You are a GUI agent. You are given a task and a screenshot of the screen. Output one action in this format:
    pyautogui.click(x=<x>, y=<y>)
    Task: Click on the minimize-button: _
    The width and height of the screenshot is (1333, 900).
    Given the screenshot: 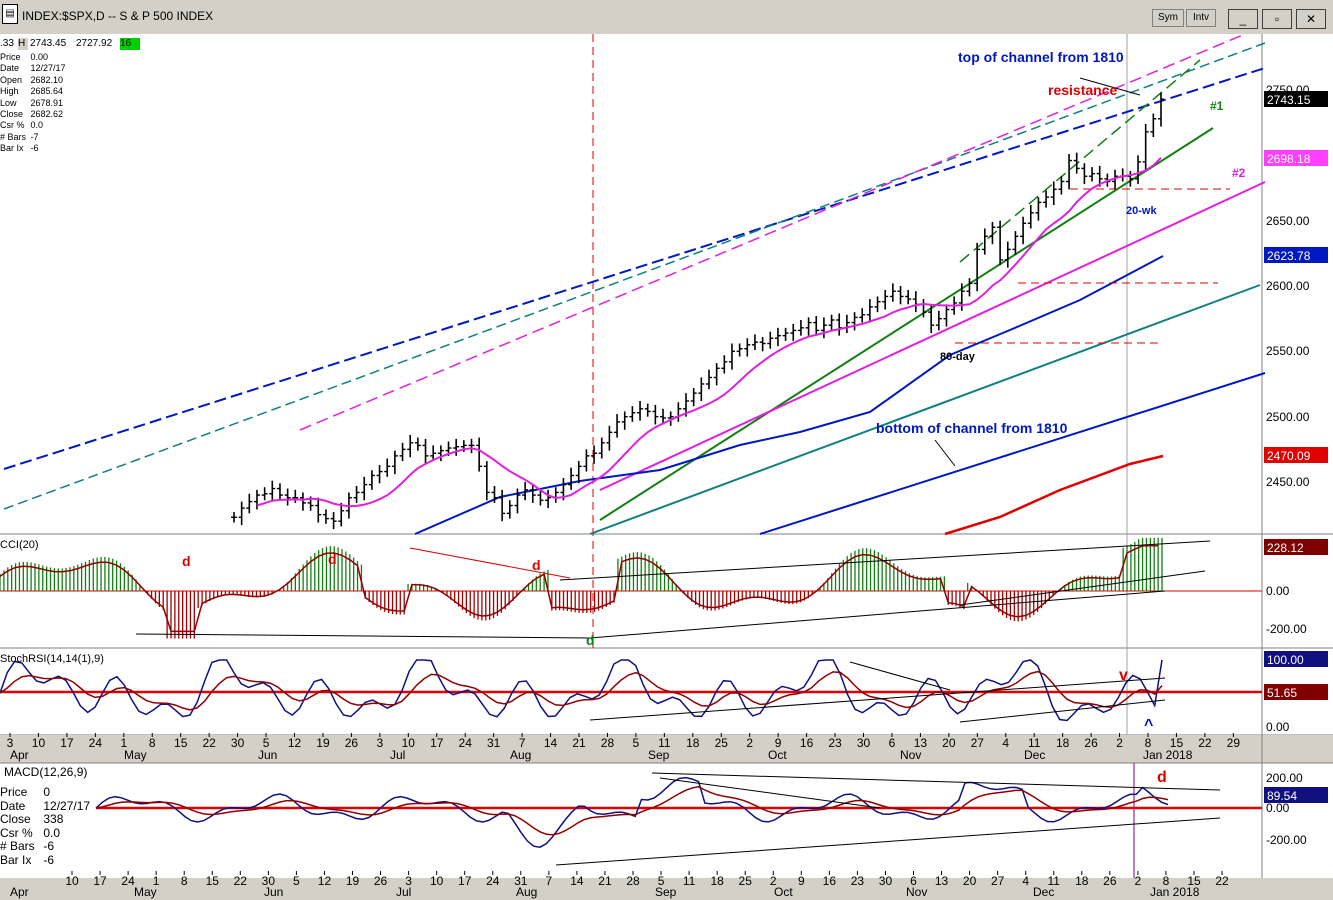 What is the action you would take?
    pyautogui.click(x=1243, y=19)
    